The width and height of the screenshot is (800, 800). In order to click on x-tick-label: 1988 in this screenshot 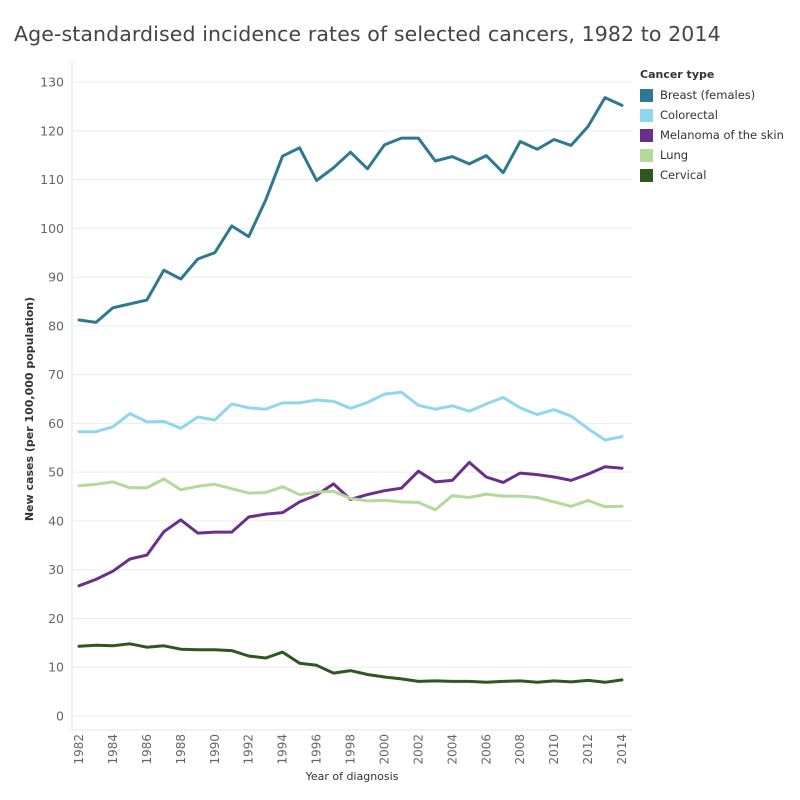, I will do `click(181, 749)`.